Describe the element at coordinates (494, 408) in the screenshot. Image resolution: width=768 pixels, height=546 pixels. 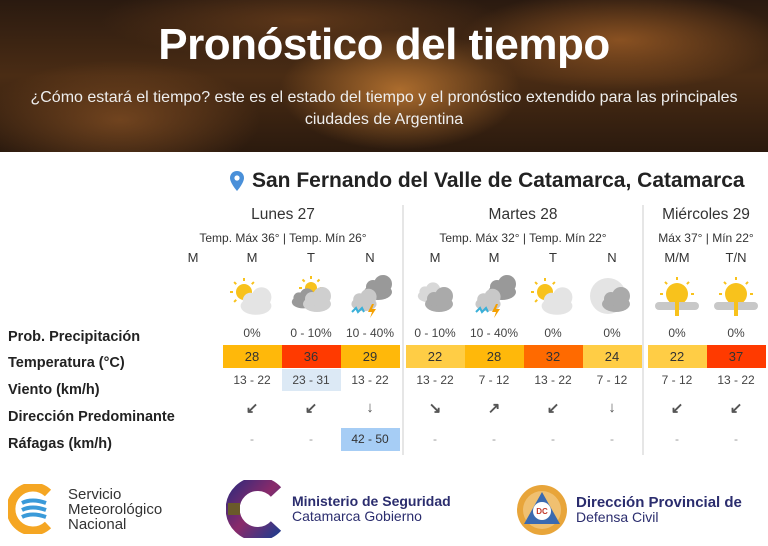
I see `wind-direction-arrow-icon: ↗` at that location.